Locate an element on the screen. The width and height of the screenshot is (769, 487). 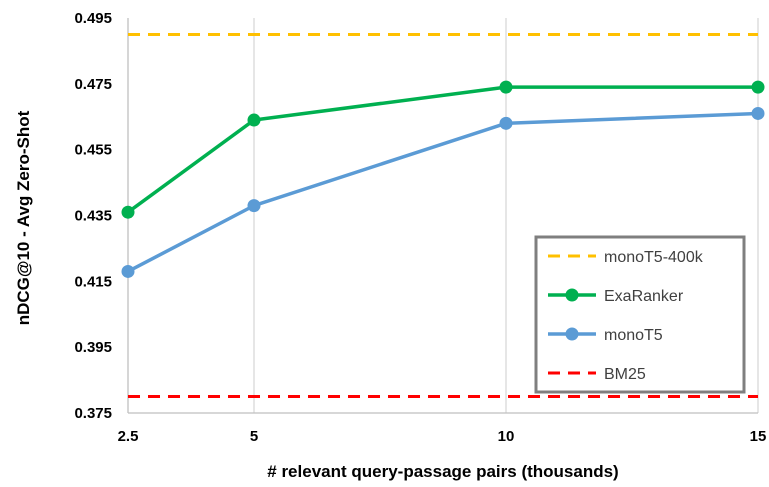
y-tick-label: 0.495 is located at coordinates (93, 18).